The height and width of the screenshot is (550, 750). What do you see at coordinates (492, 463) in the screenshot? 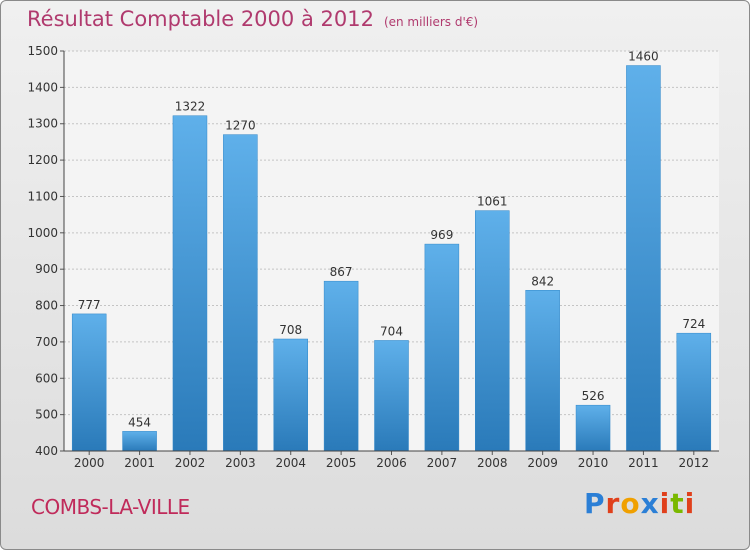
I see `x-tick-label: 2008` at bounding box center [492, 463].